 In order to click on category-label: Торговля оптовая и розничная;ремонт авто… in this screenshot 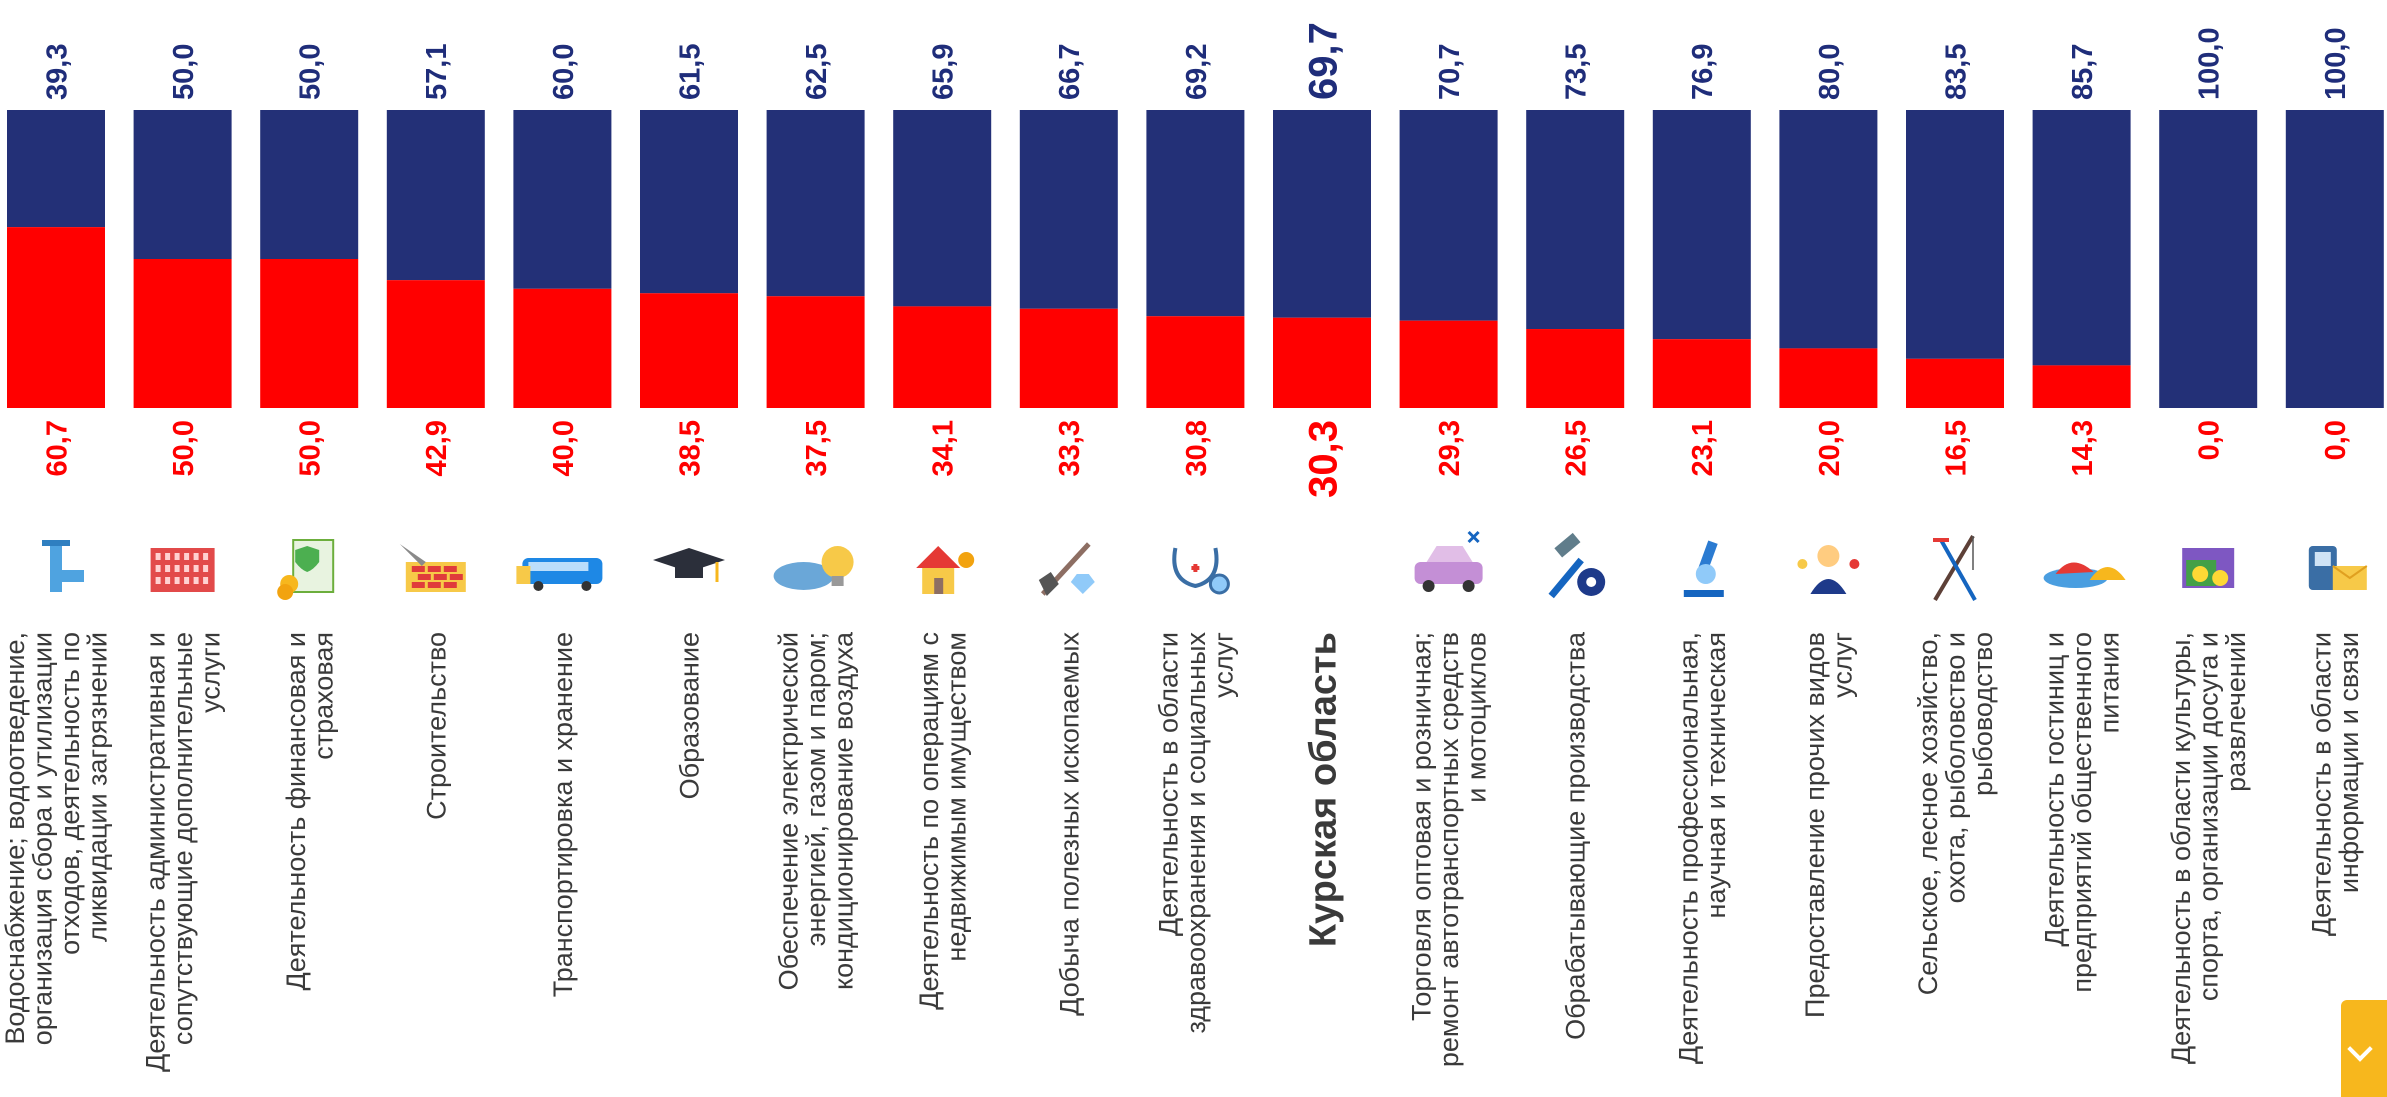, I will do `click(1449, 849)`.